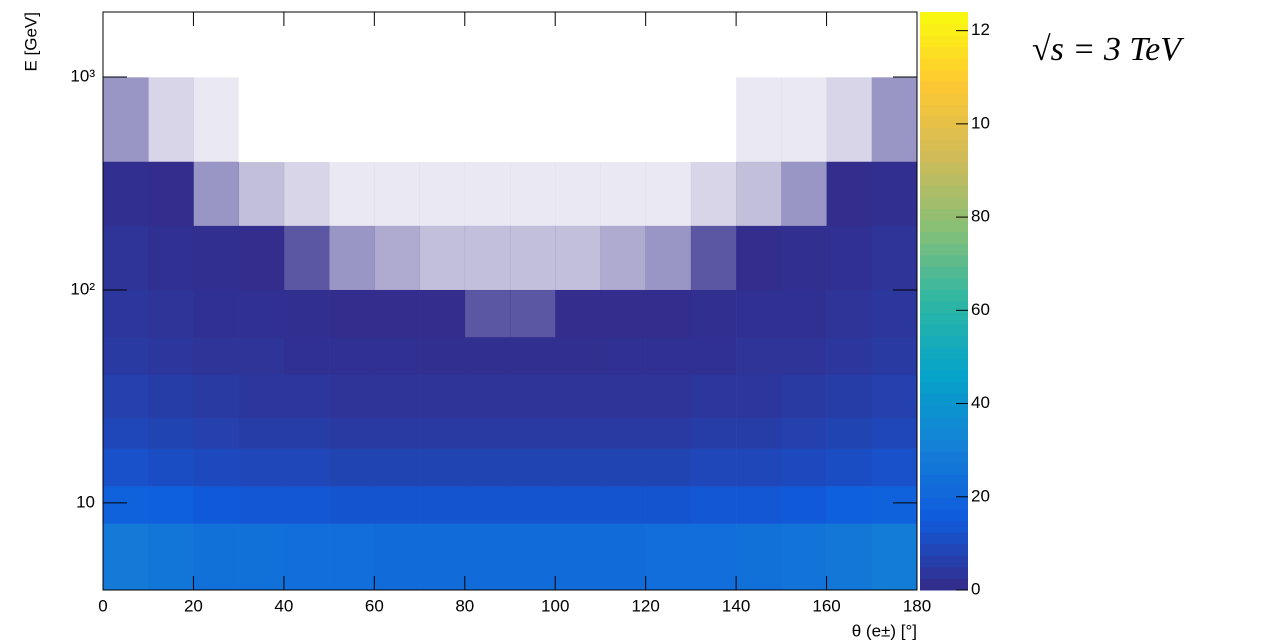 Image resolution: width=1283 pixels, height=642 pixels. What do you see at coordinates (374, 605) in the screenshot?
I see `x-tick-label: 60` at bounding box center [374, 605].